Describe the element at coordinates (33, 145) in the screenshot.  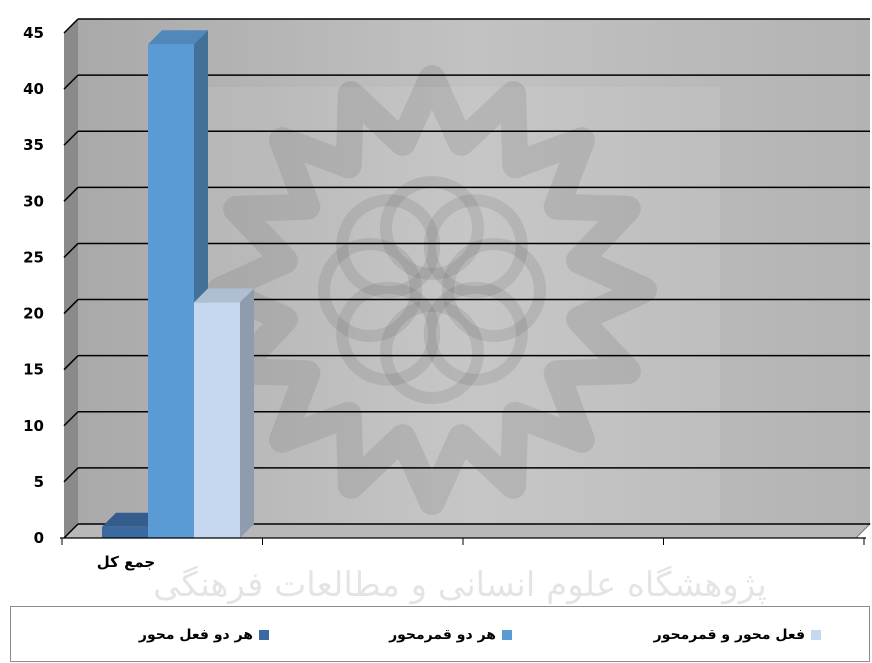
I see `y-tick-label: 35` at that location.